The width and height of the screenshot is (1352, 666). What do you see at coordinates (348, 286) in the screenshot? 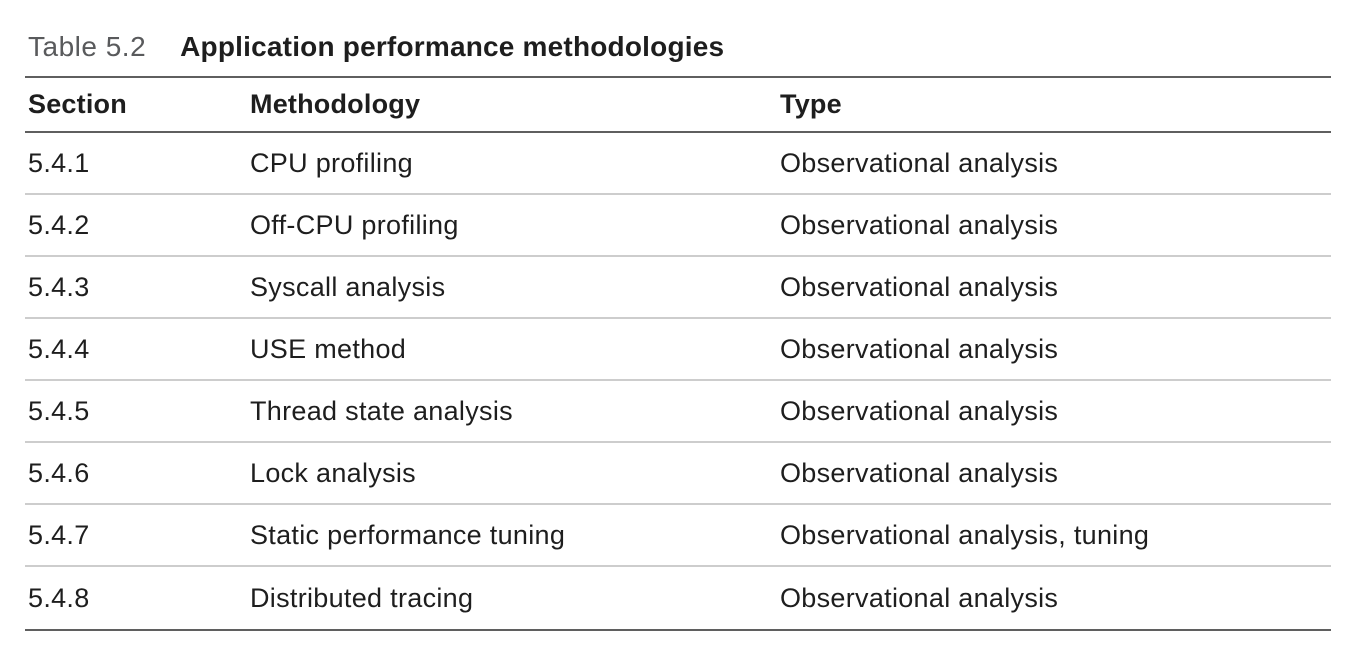
I see `row-methodology: Syscall analysis` at bounding box center [348, 286].